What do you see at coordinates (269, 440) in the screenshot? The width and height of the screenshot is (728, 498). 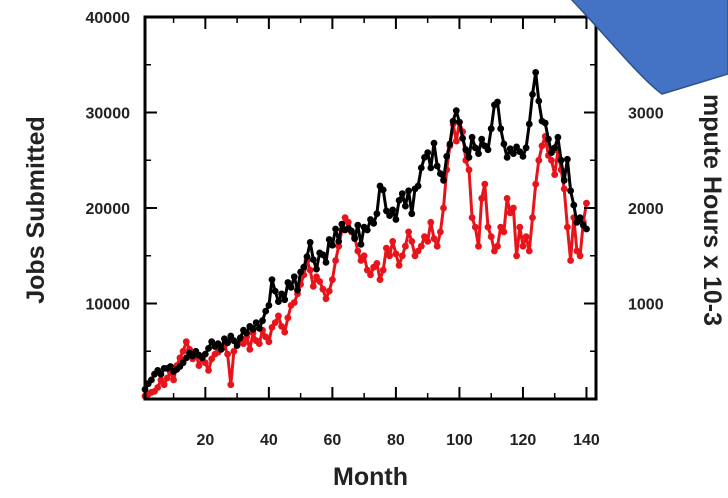 I see `x-tick-label: 40` at bounding box center [269, 440].